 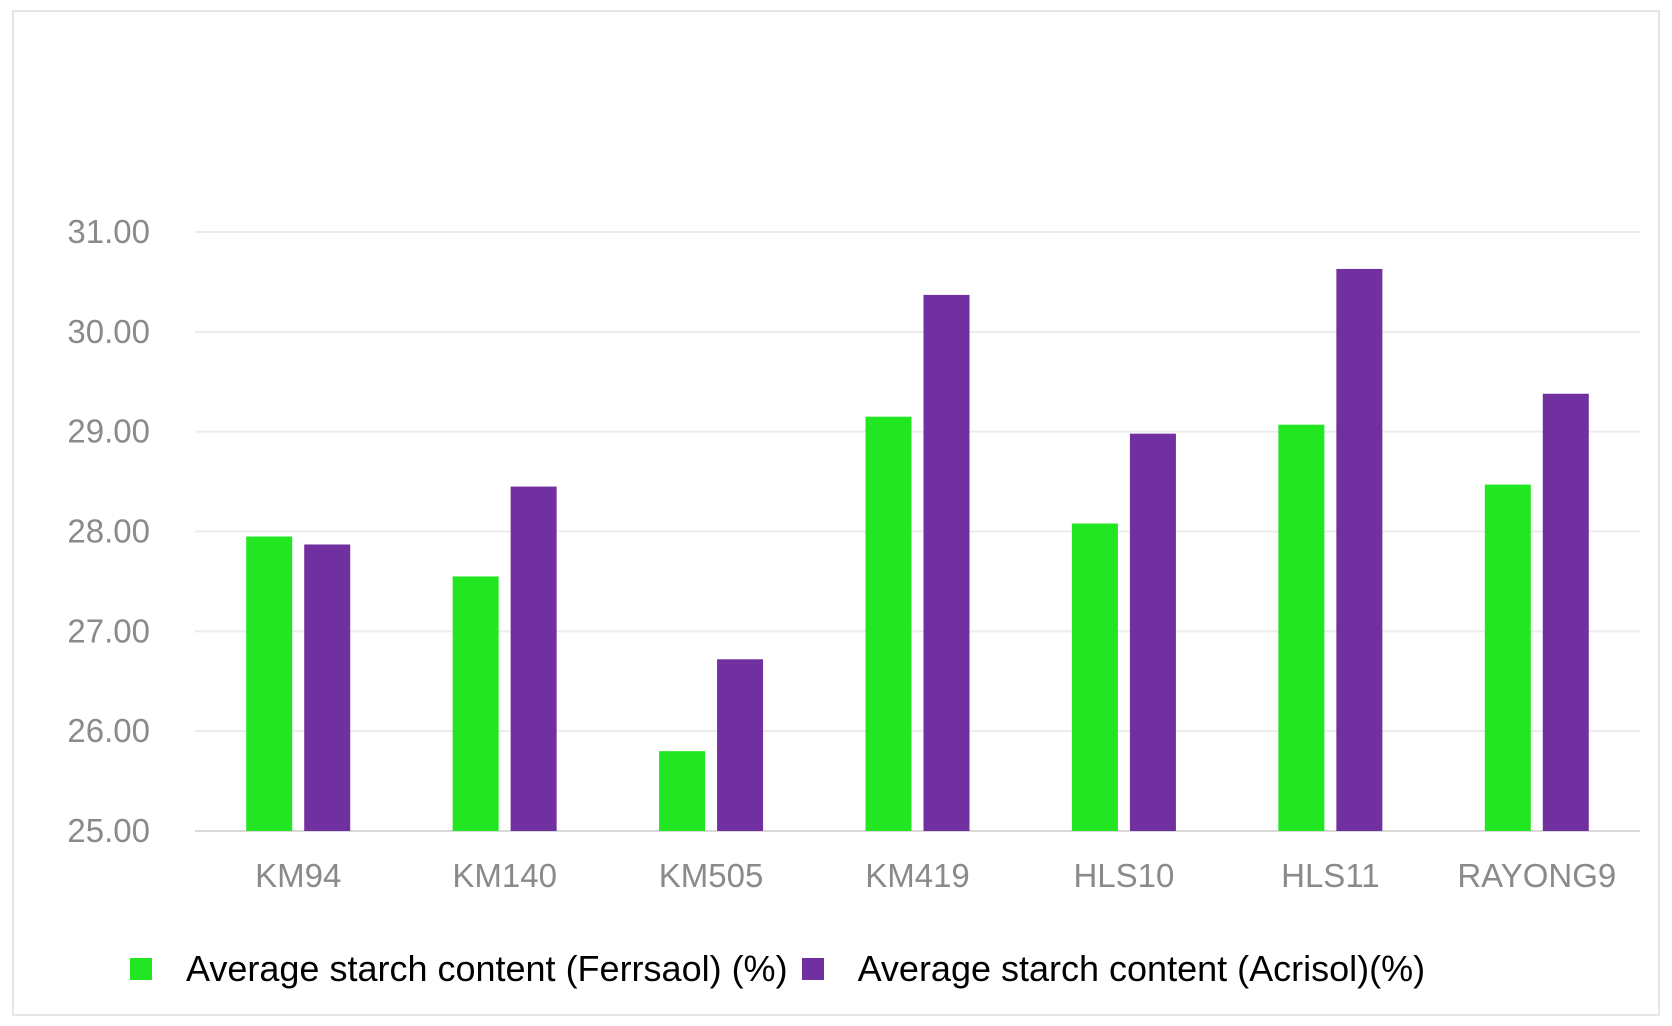 What do you see at coordinates (917, 875) in the screenshot?
I see `x-tick-label: KM419` at bounding box center [917, 875].